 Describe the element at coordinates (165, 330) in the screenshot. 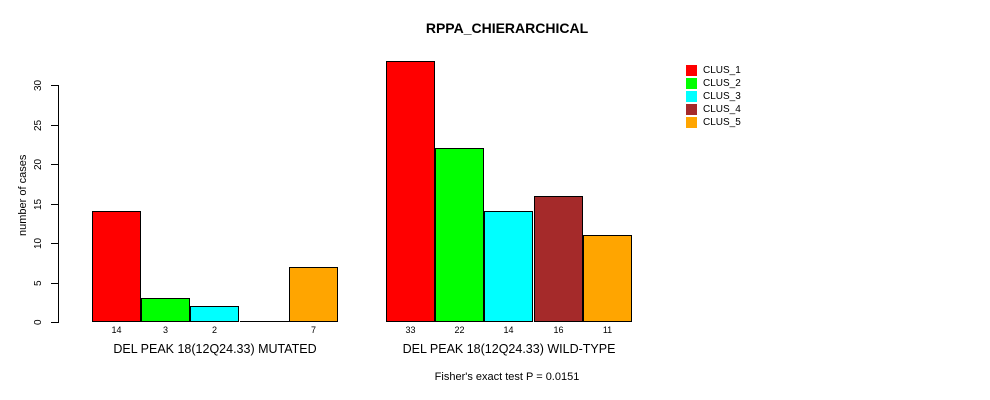

I see `bar-value-label: 3` at that location.